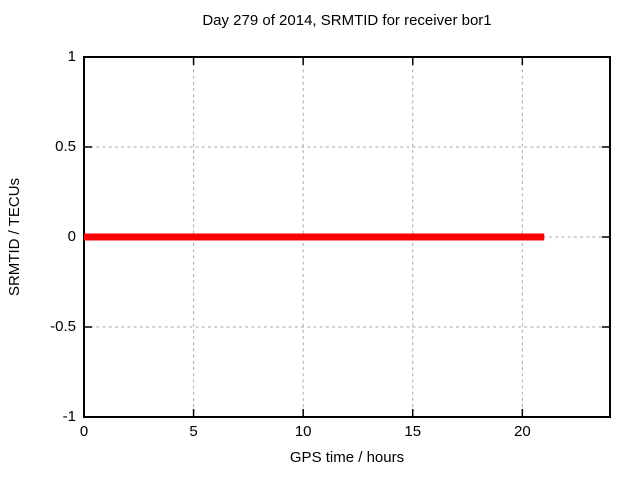 The width and height of the screenshot is (640, 480). Describe the element at coordinates (347, 457) in the screenshot. I see `x-axis-label: GPS time / hours` at that location.